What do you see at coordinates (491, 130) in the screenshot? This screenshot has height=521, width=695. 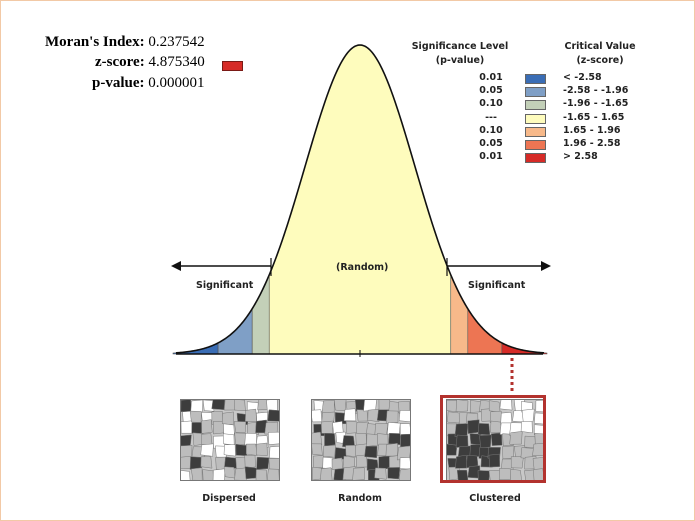 I see `legend-pvalue: 0.10` at bounding box center [491, 130].